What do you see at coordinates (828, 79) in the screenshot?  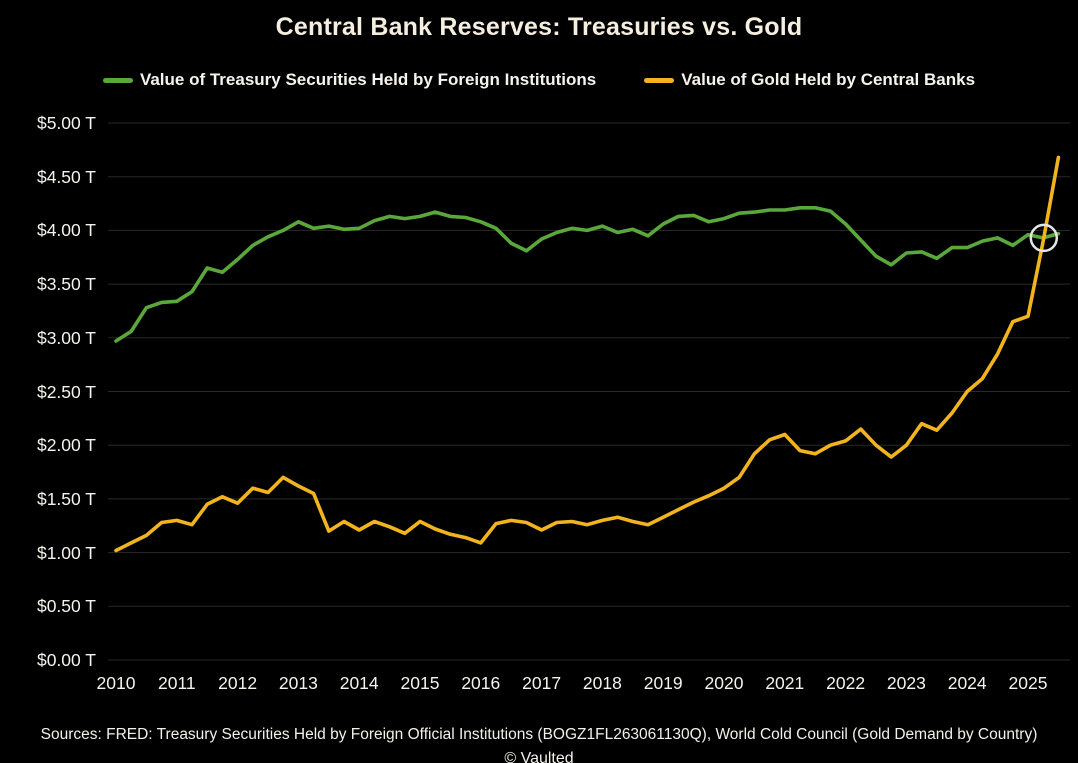 I see `legend-label: Value of Gold Held by Central Banks` at bounding box center [828, 79].